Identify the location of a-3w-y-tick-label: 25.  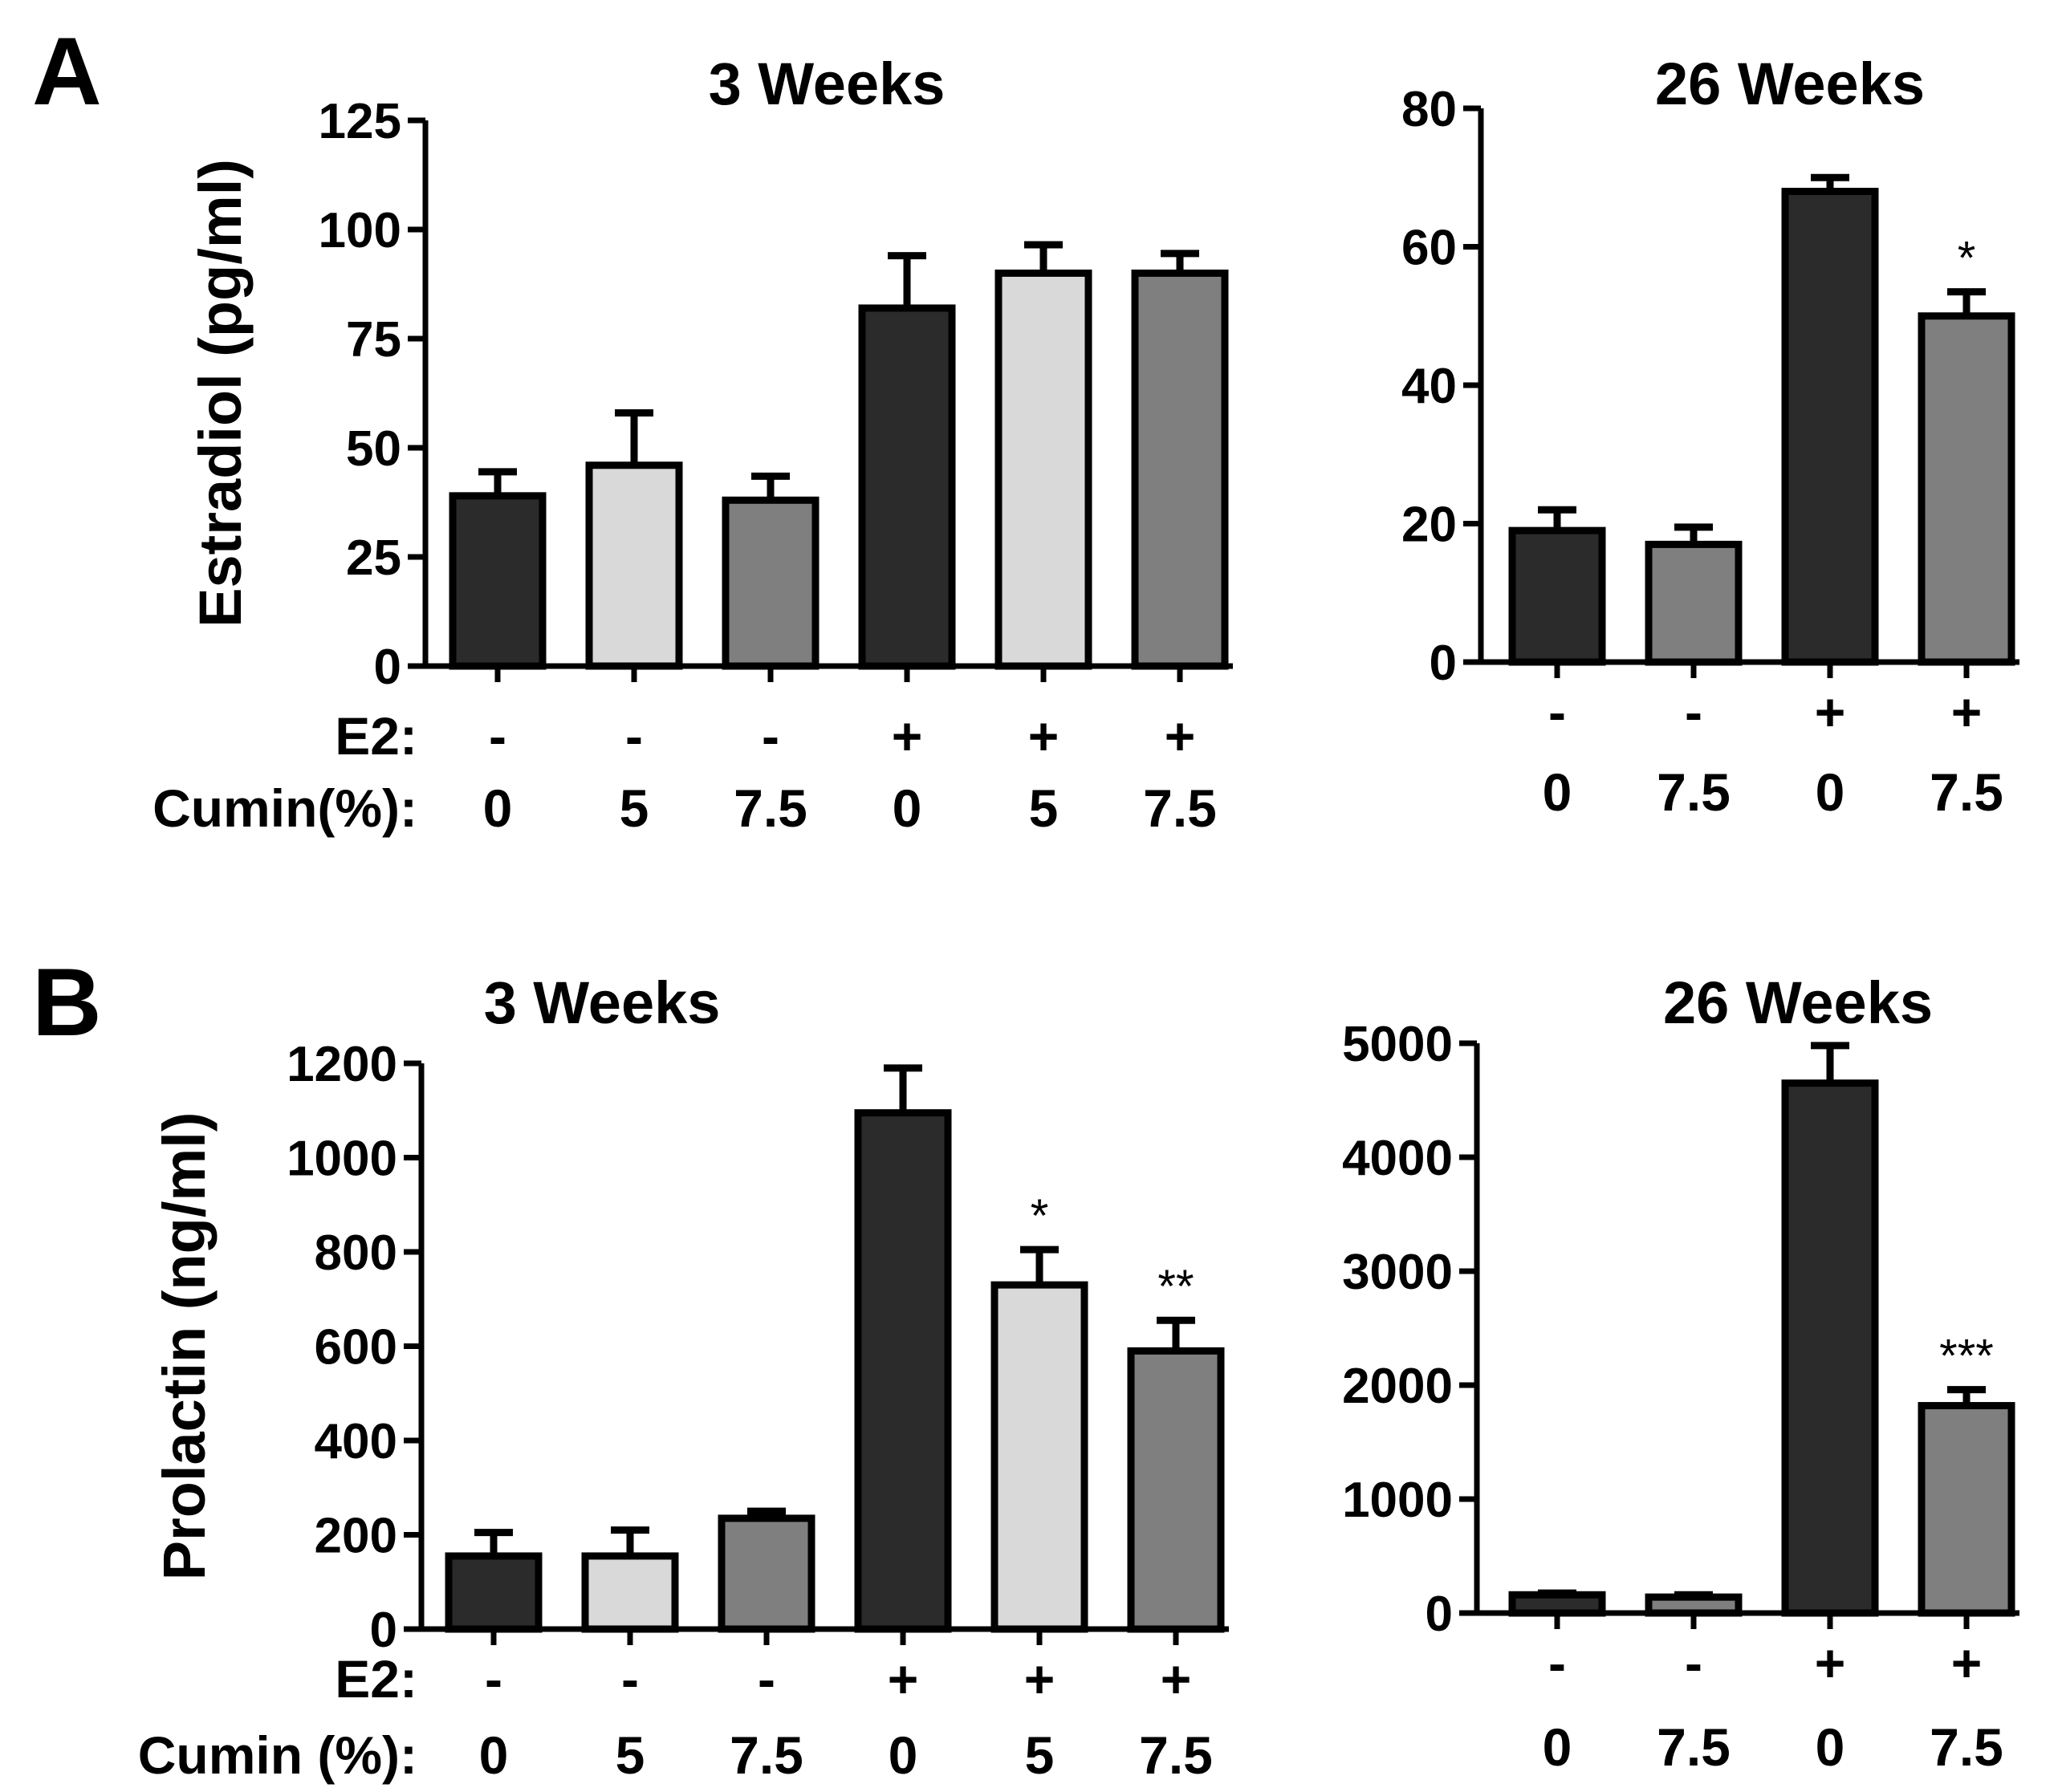
(374, 558).